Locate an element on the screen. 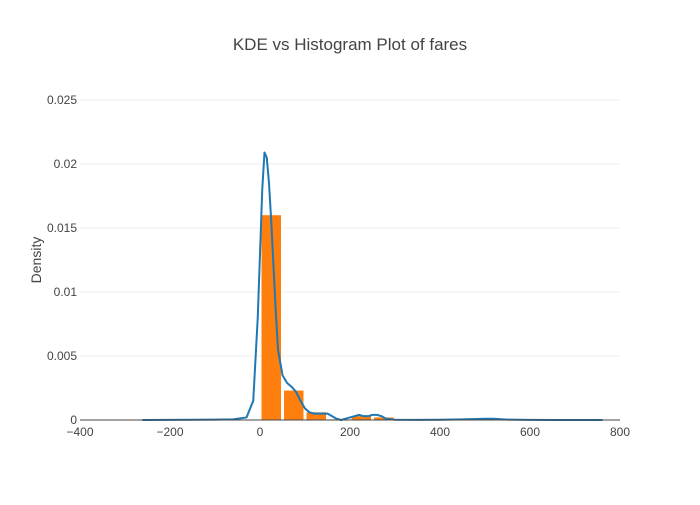 The image size is (700, 505). y-axis-ticks: 0 0.005 0.01 0.015 0.02 0.025 is located at coordinates (62, 260).